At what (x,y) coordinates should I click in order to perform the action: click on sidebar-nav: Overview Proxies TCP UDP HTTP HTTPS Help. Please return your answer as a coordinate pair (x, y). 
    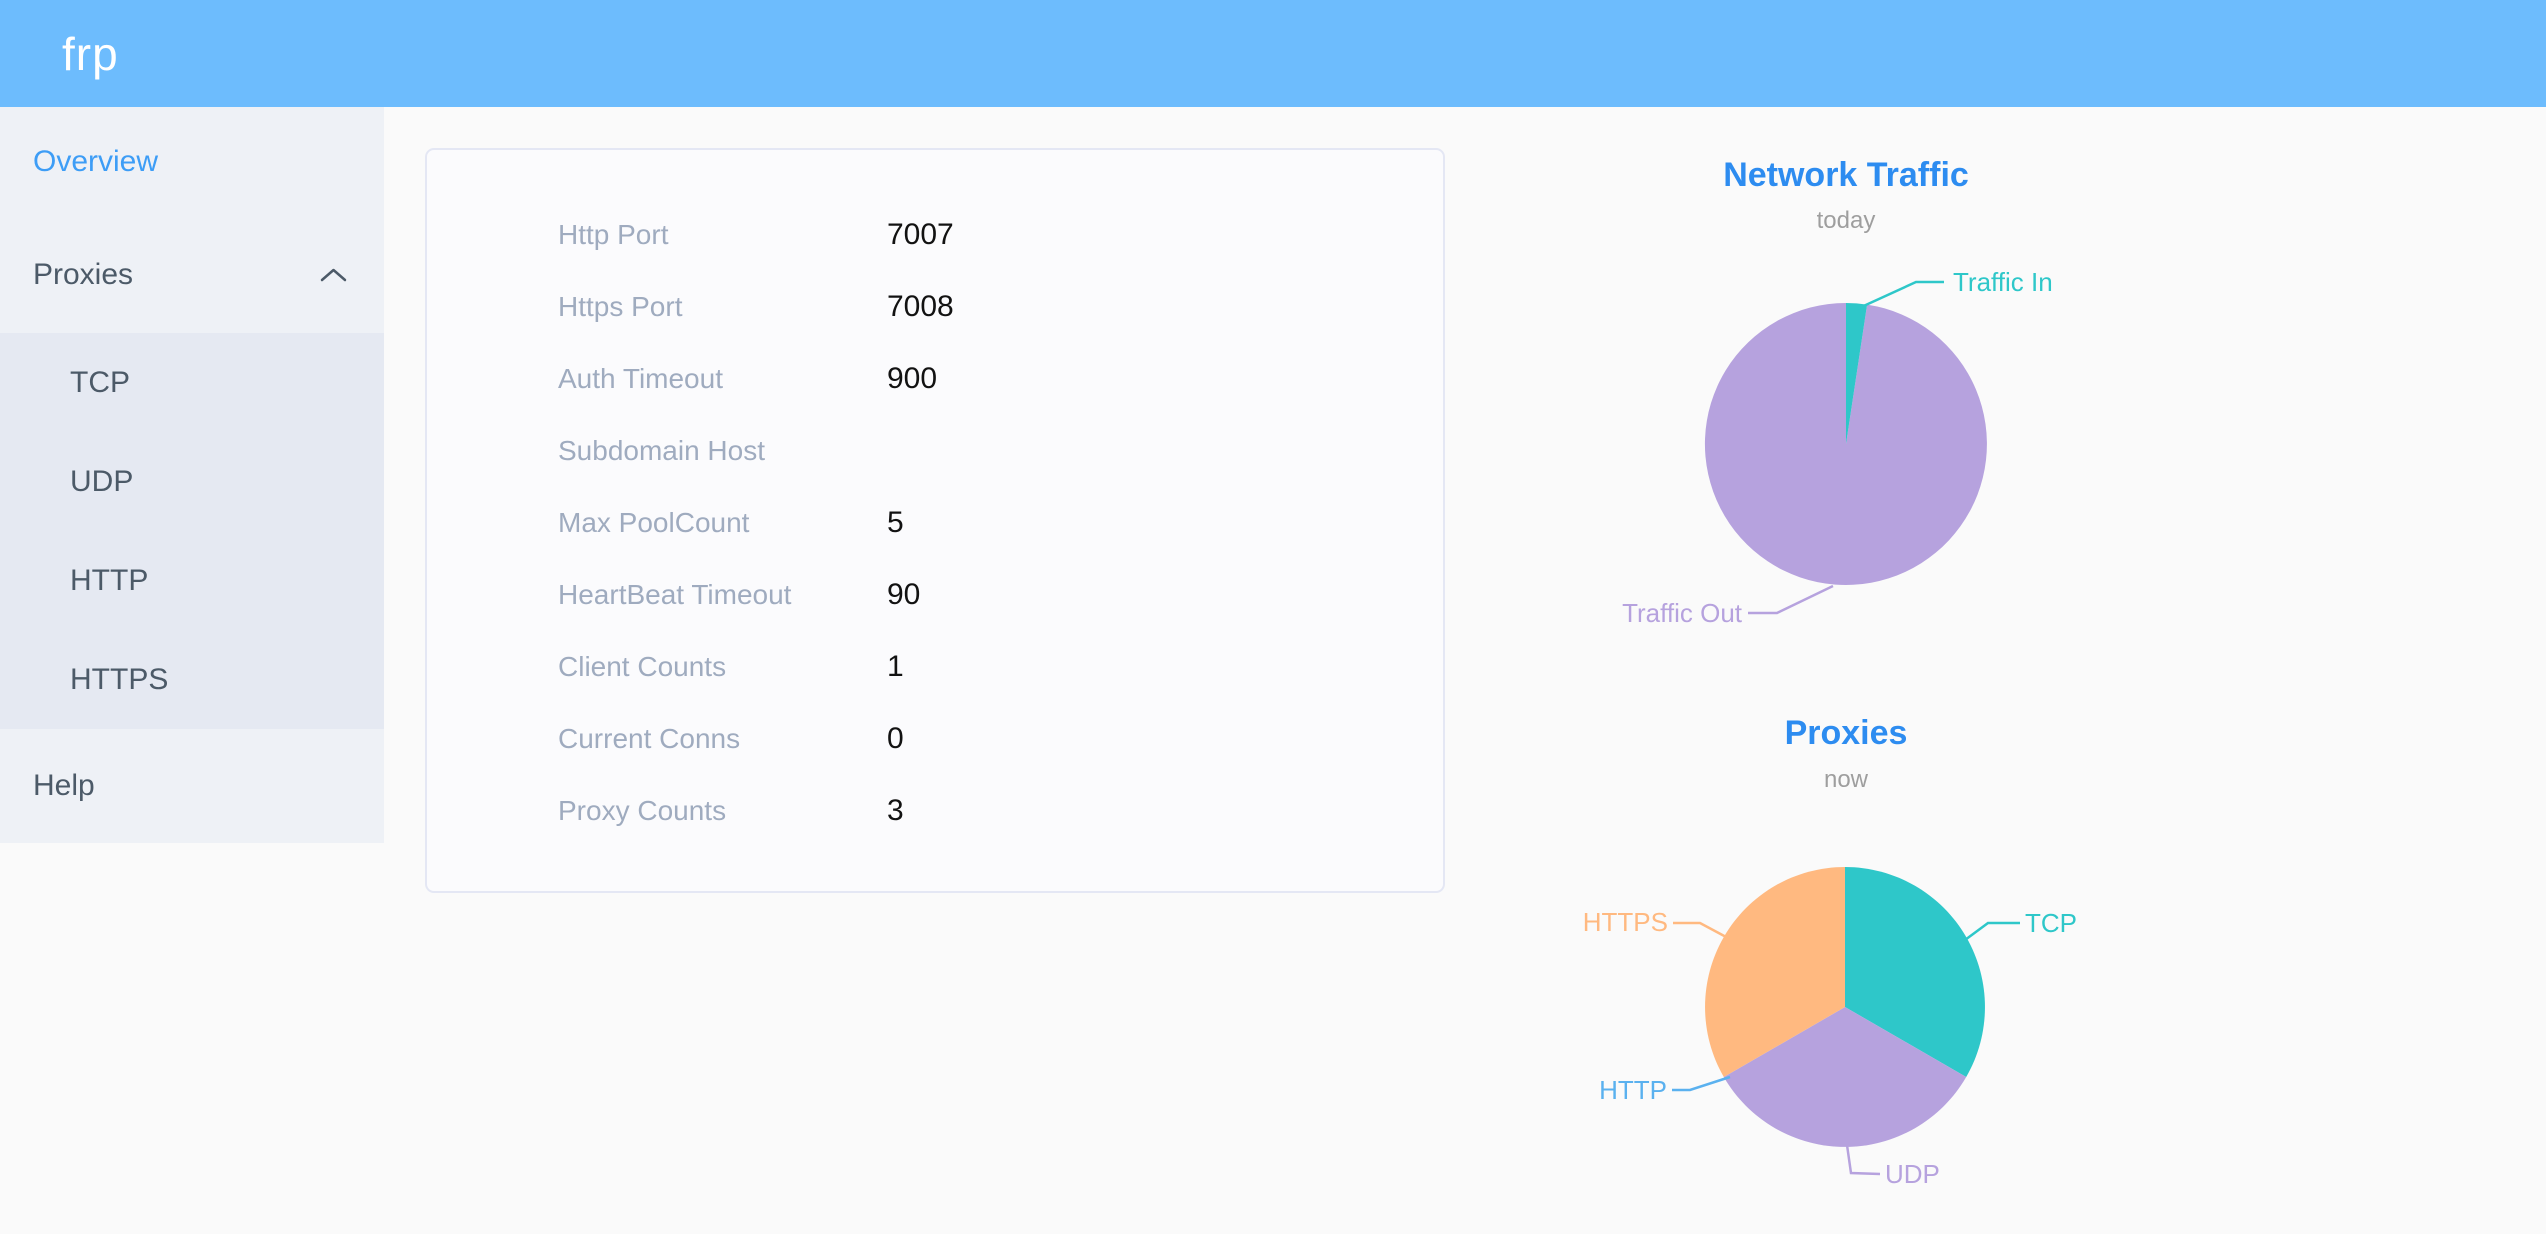
    Looking at the image, I should click on (192, 475).